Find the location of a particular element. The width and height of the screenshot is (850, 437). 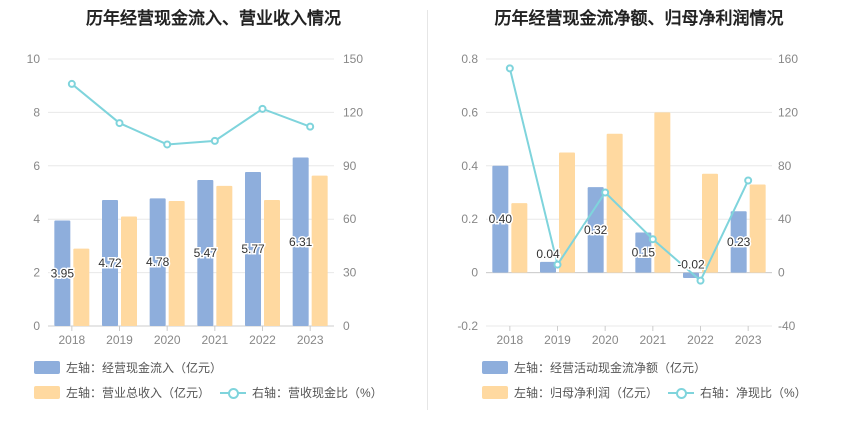

right-axis-tick-label: 40 is located at coordinates (785, 219).